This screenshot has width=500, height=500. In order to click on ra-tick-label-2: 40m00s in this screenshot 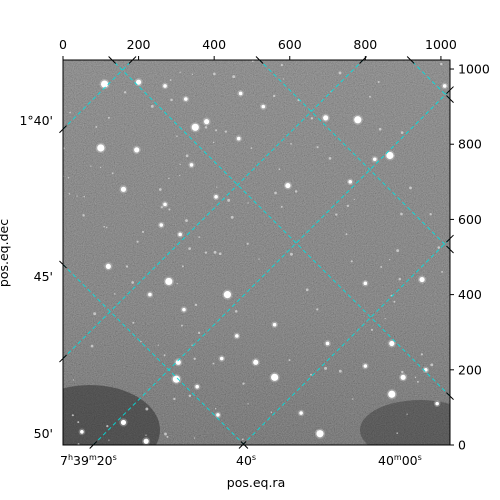, I will do `click(400, 460)`.